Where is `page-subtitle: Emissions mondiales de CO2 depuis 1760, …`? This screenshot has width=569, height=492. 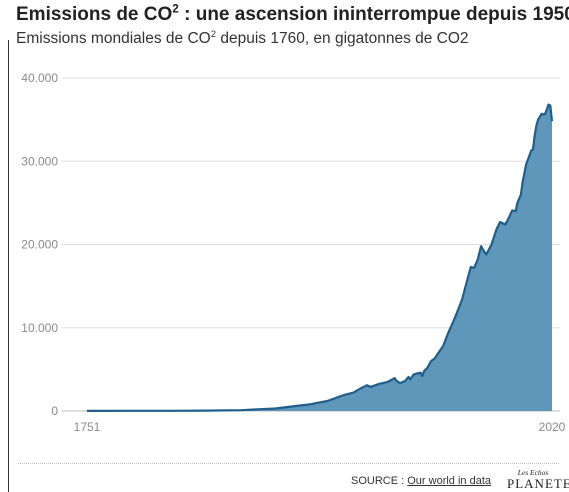
page-subtitle: Emissions mondiales de CO2 depuis 1760, … is located at coordinates (242, 37).